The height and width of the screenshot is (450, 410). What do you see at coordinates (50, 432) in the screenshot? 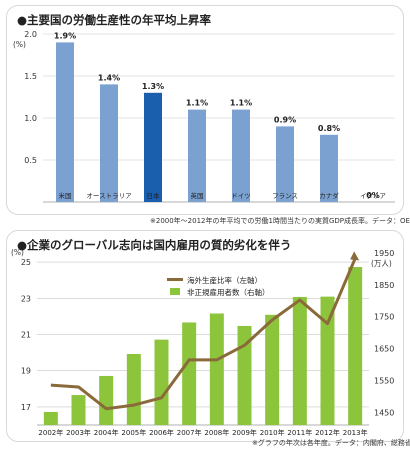
I see `x-tick-label: 2002年` at bounding box center [50, 432].